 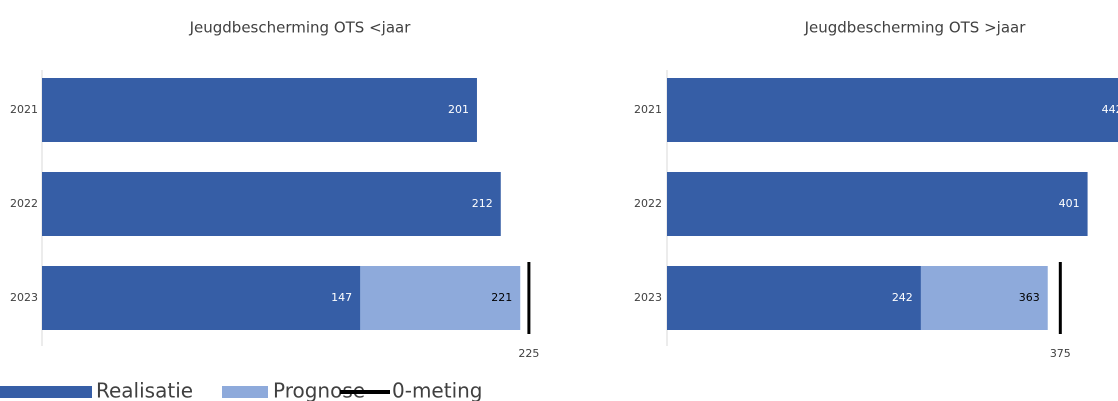 I want to click on data-label: 442, so click(x=1110, y=109).